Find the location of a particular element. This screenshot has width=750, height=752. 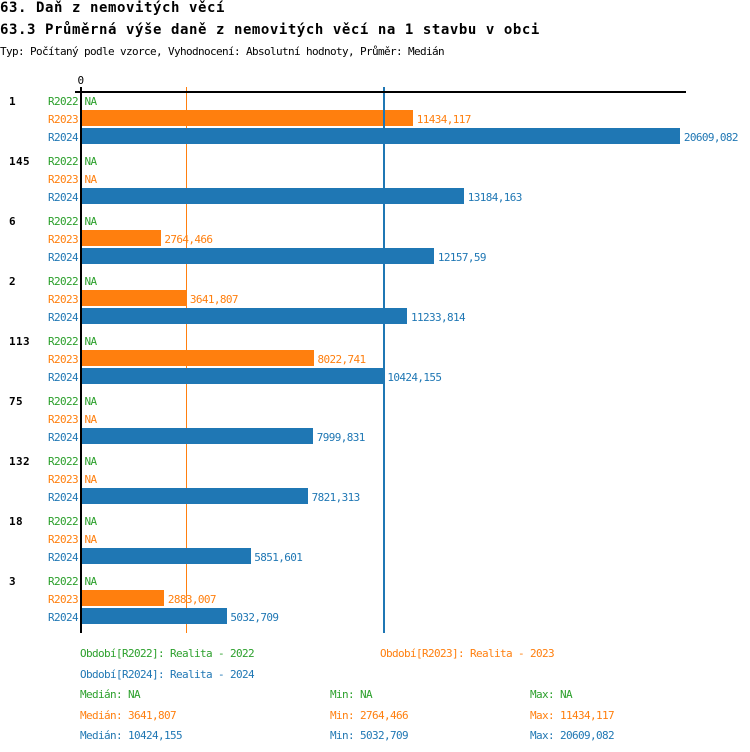

stat-min-r2024: Min: 5032,709 is located at coordinates (369, 736).